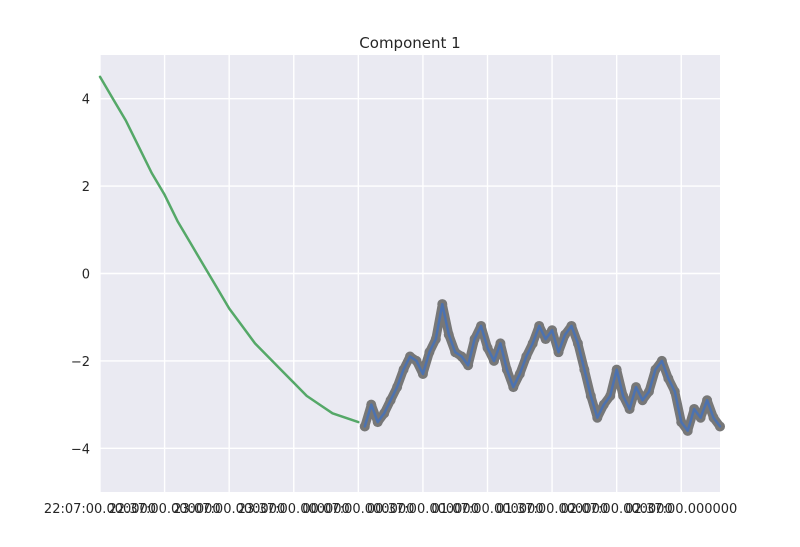 This screenshot has width=800, height=547. I want to click on x-tick-label: 00:07:00.000000, so click(358, 509).